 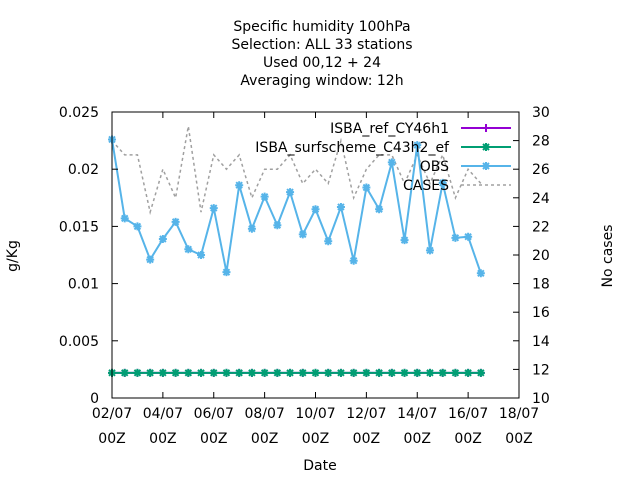 I want to click on x-tick-label: 18/07, so click(x=519, y=414).